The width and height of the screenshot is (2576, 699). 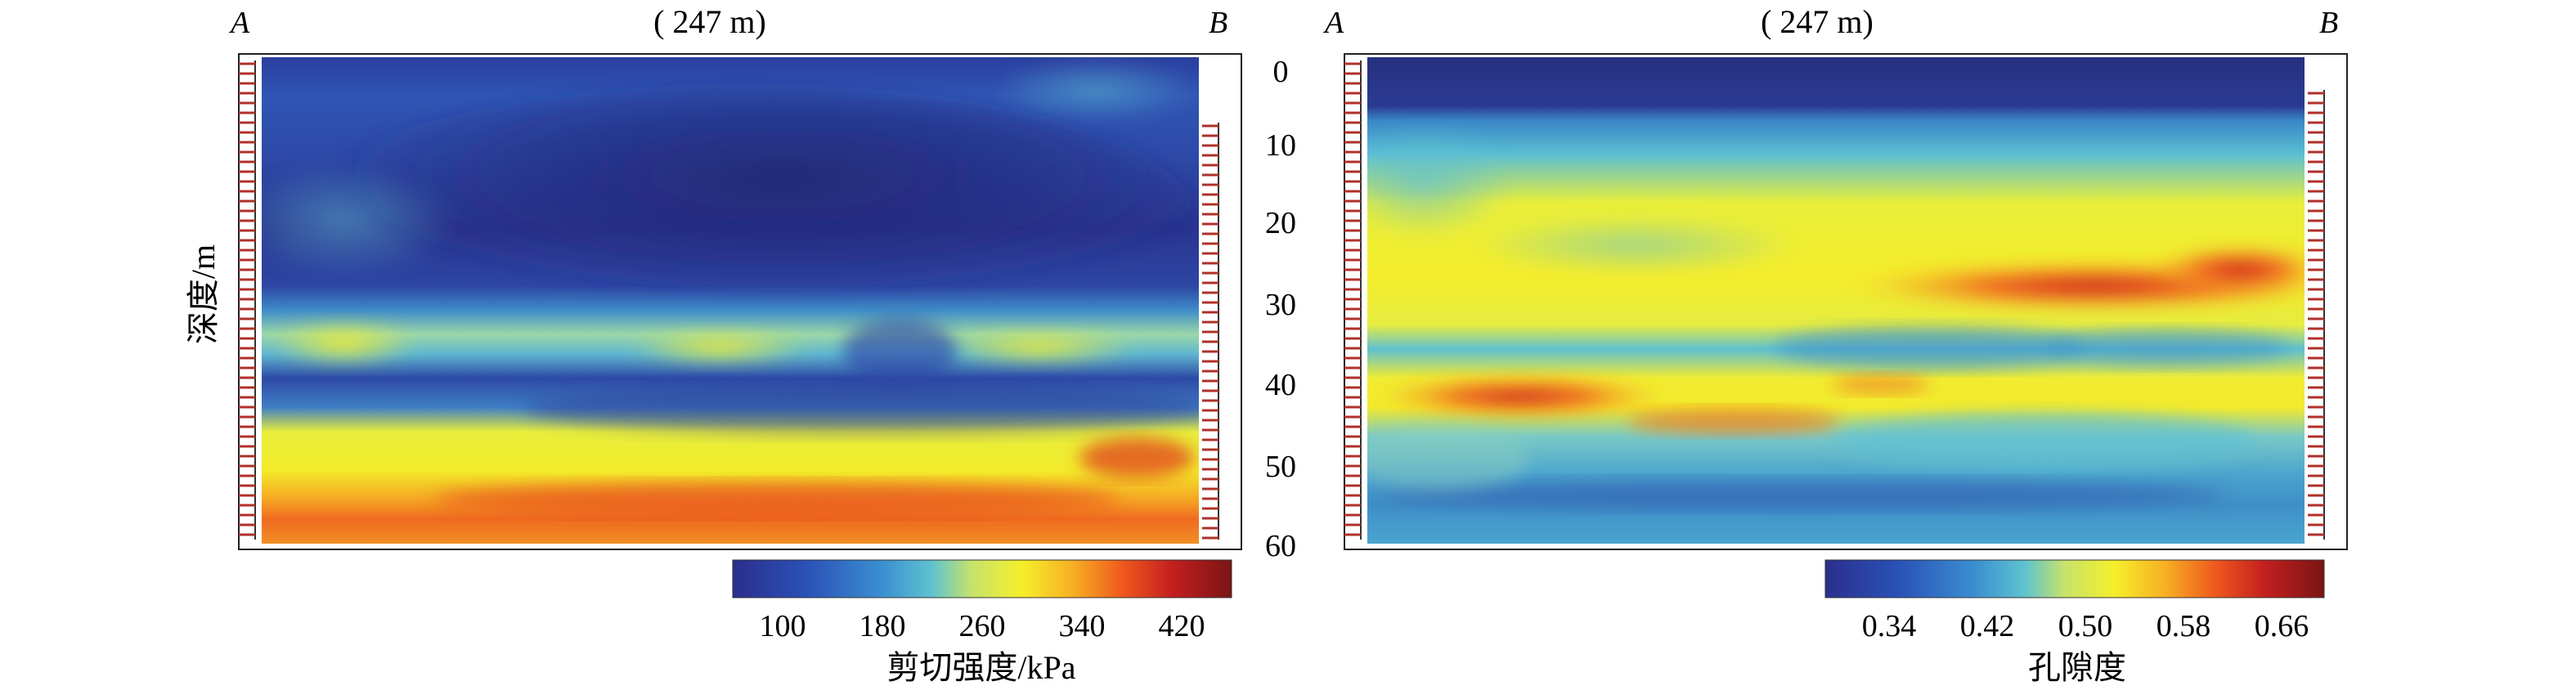 I want to click on right-colorbar-label: 孔隙度, so click(x=2077, y=667).